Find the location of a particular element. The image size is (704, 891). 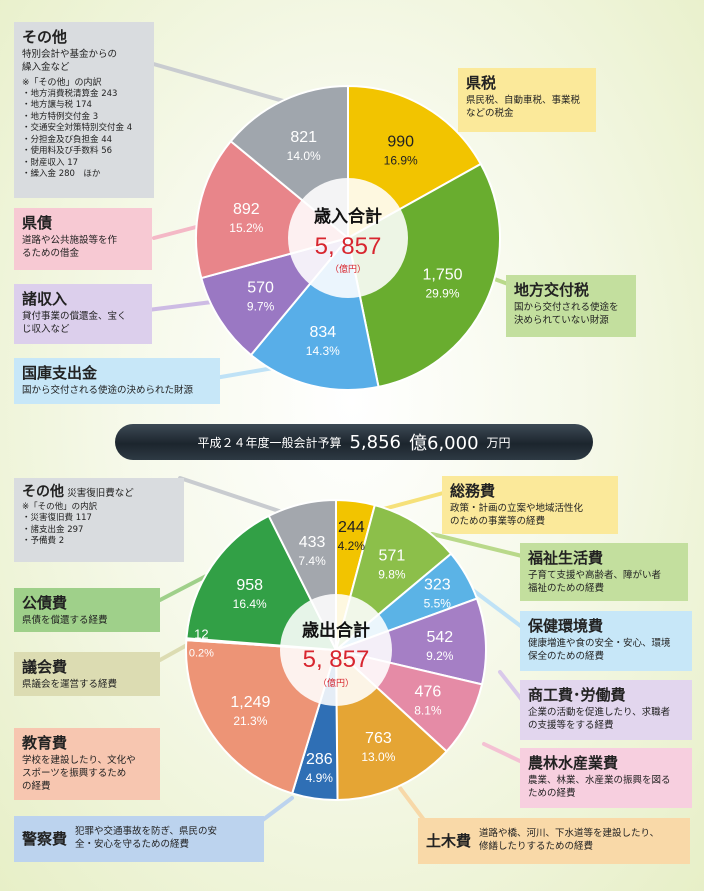

expense-soumu-desc2: のための事業等の経費 is located at coordinates (498, 522).